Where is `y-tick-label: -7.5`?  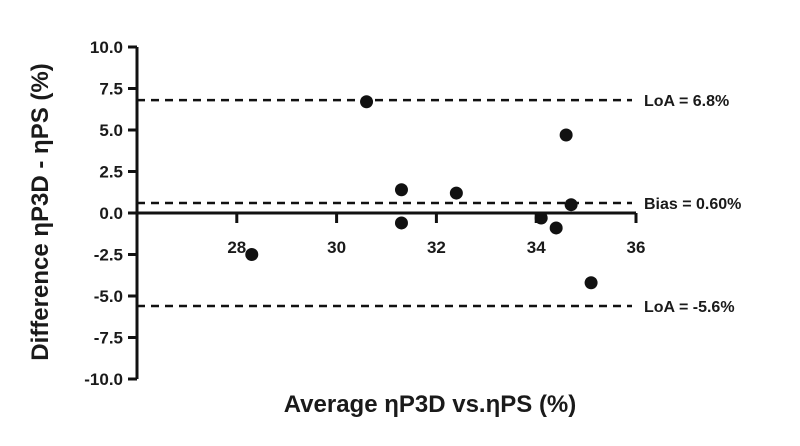 y-tick-label: -7.5 is located at coordinates (108, 338).